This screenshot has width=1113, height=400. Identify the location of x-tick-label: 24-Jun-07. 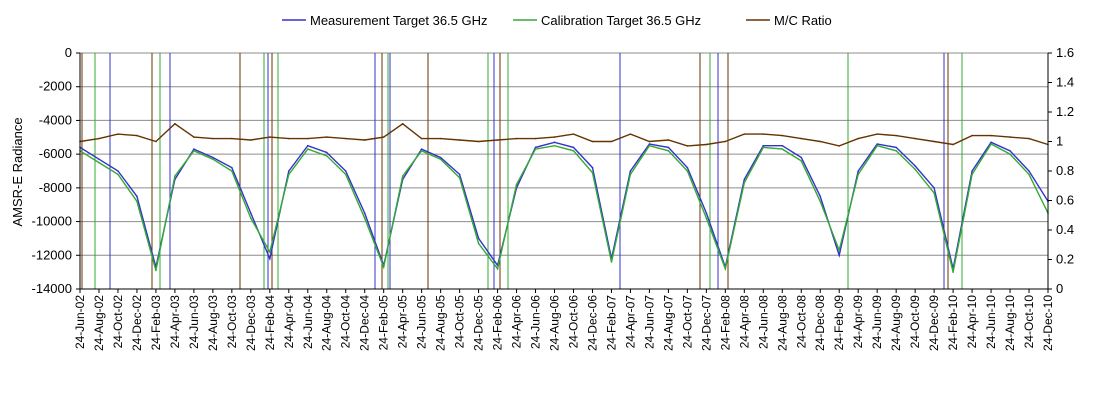
(649, 322).